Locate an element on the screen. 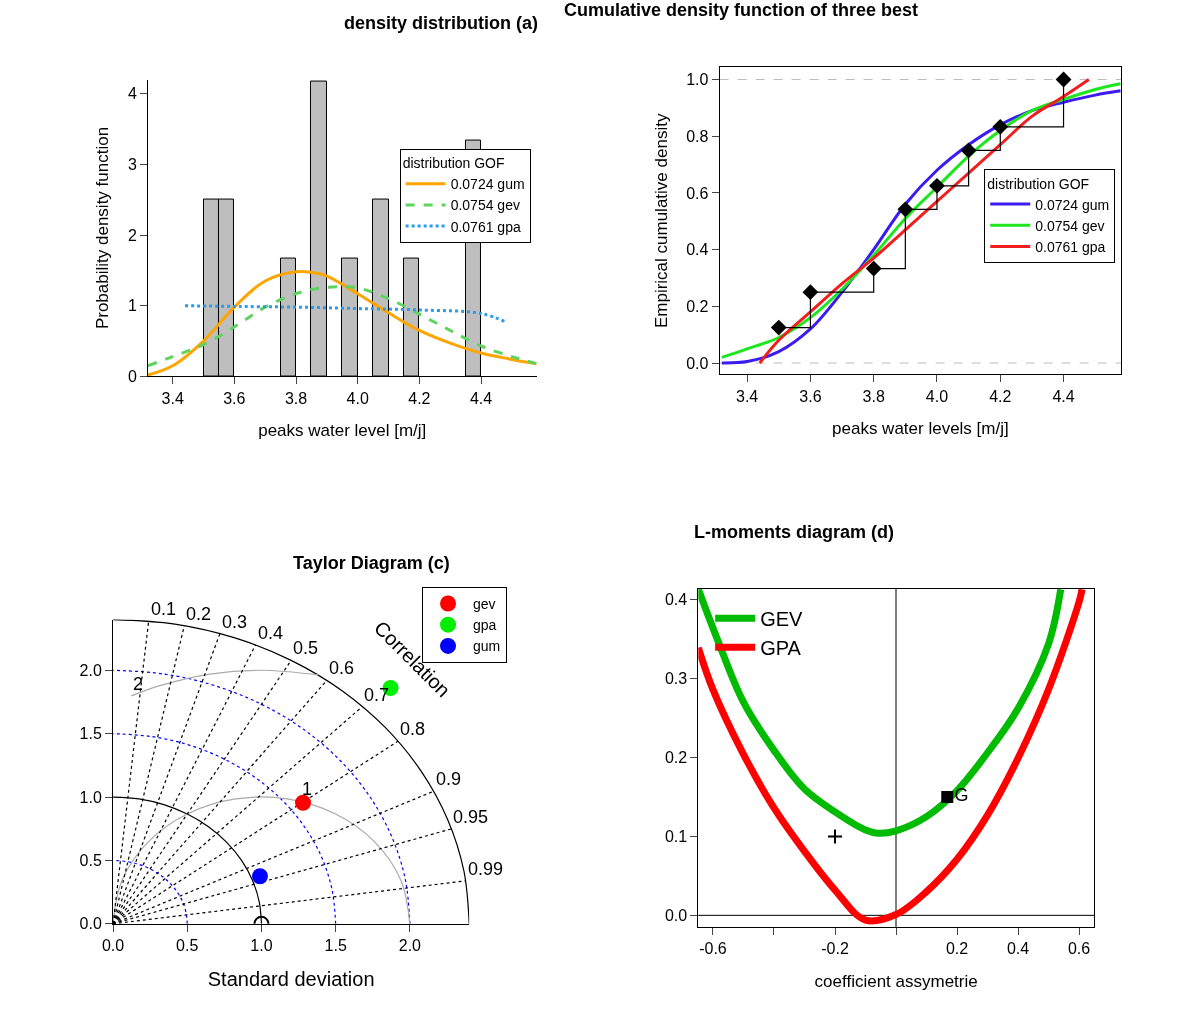 Image resolution: width=1192 pixels, height=1029 pixels. x-tick-label: 0.5 is located at coordinates (187, 946).